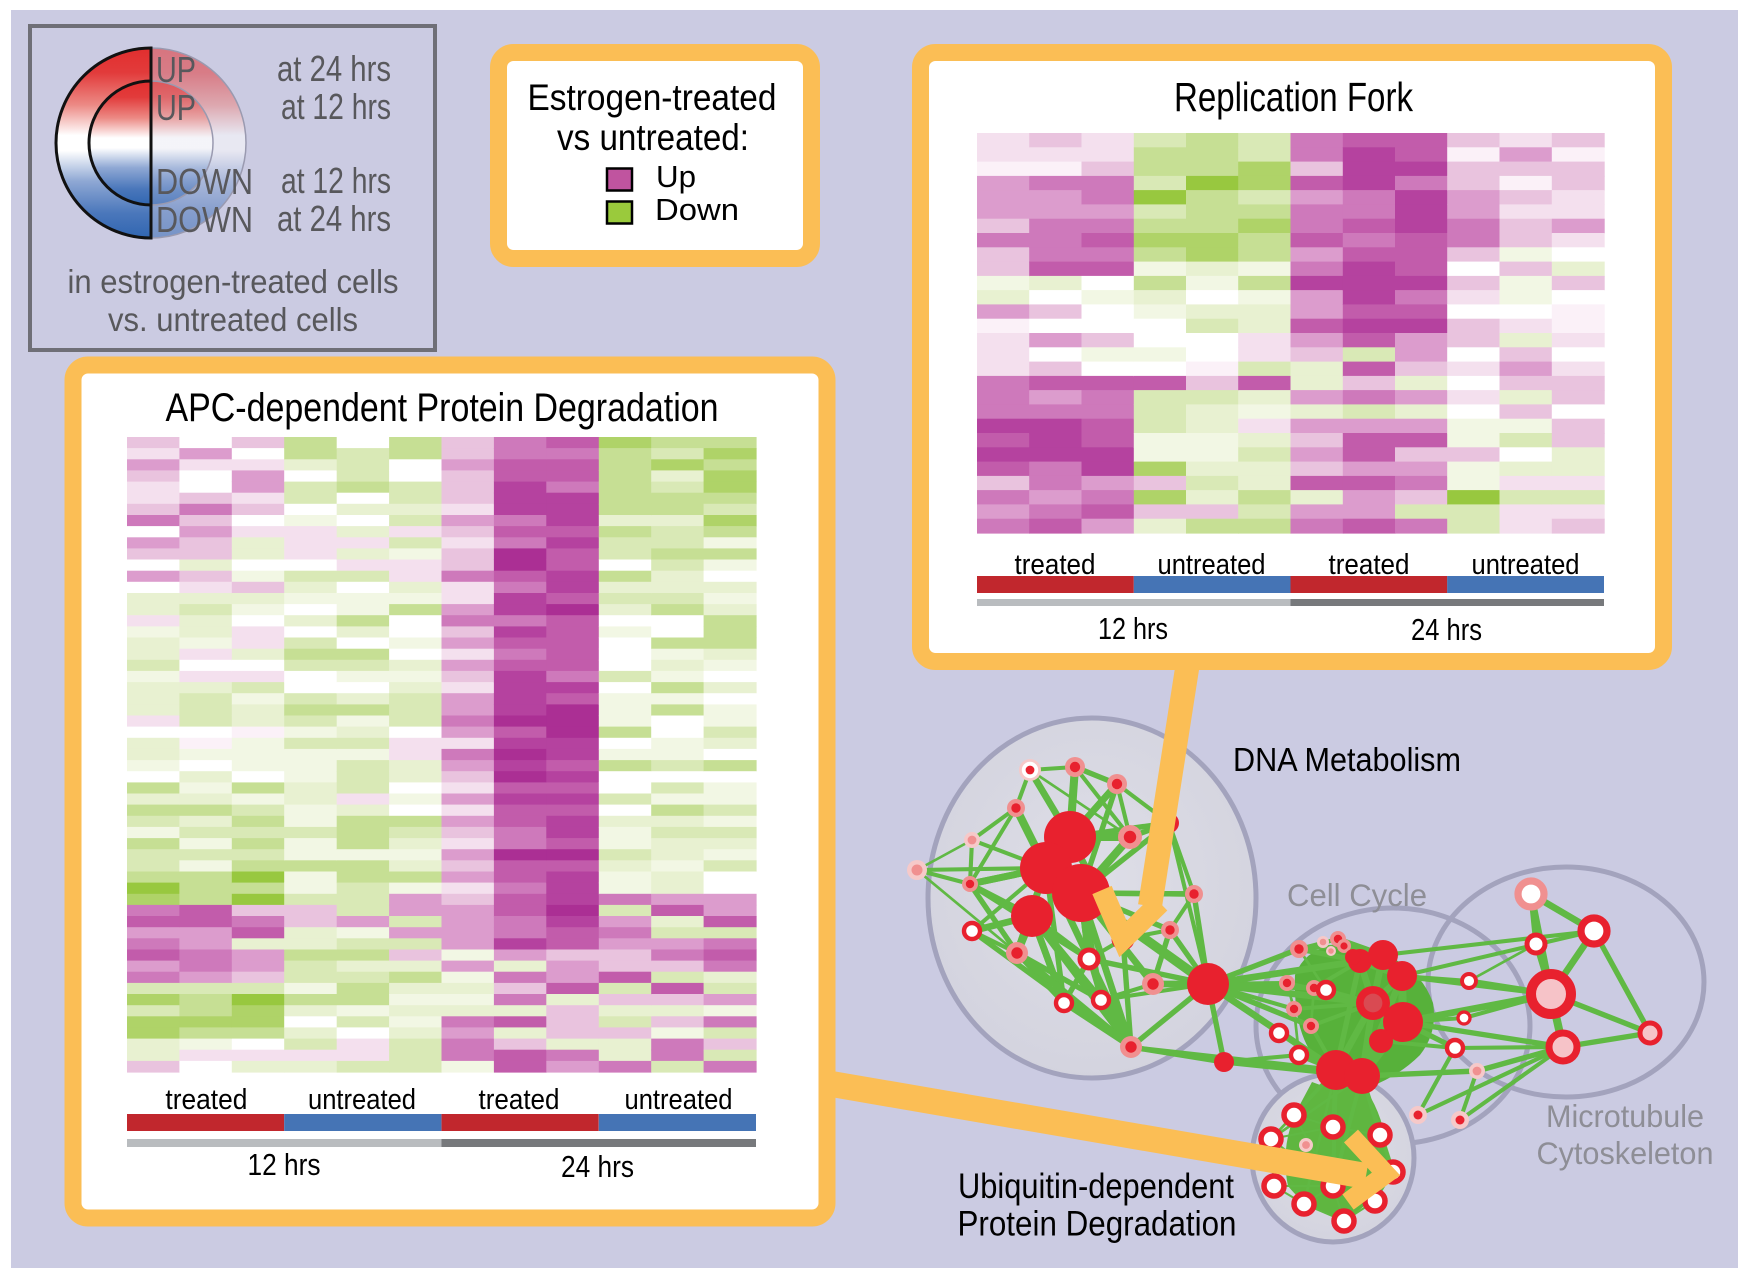  I want to click on svg-text: Cytoskeleton, so click(1625, 1153).